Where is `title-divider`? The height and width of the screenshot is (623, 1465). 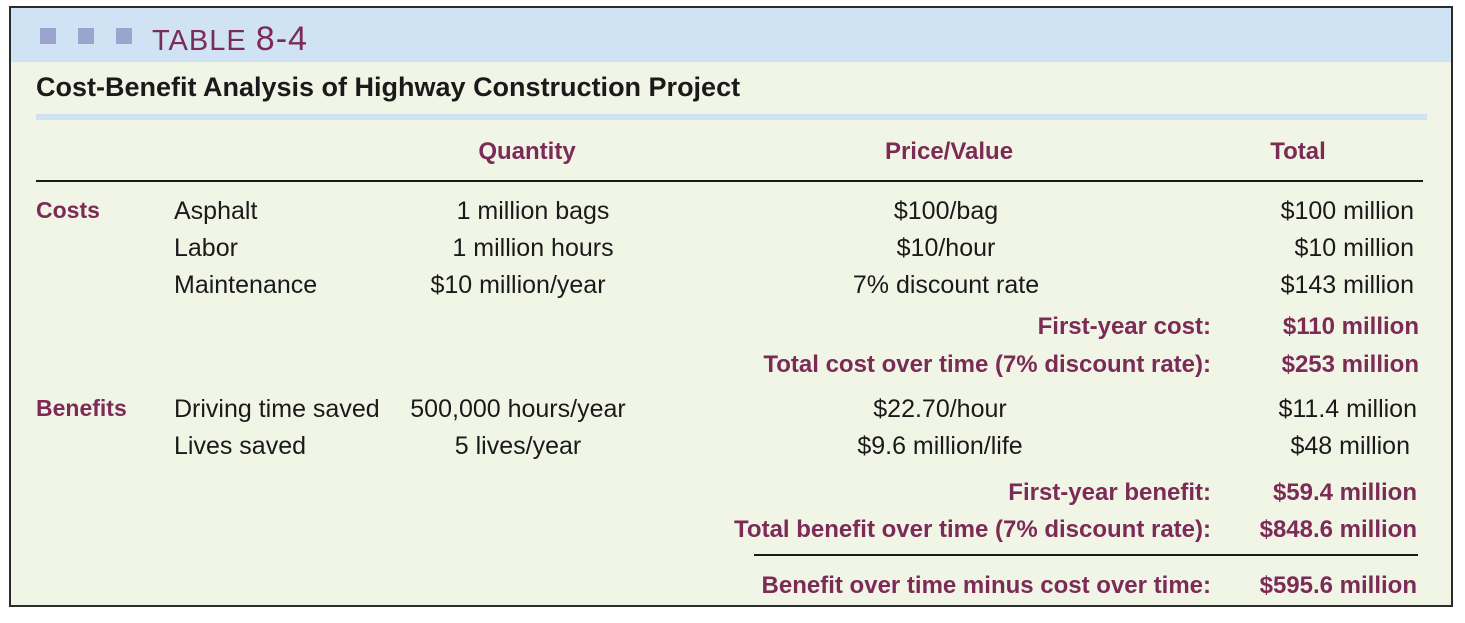 title-divider is located at coordinates (731, 117).